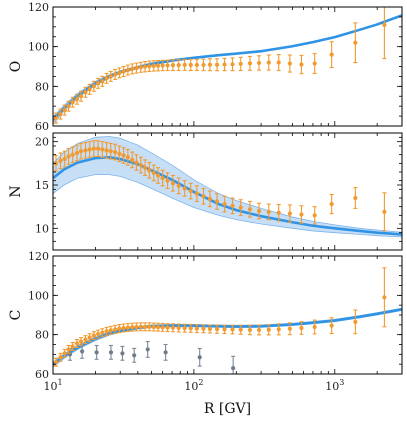  What do you see at coordinates (52, 385) in the screenshot?
I see `x-tick-label: 10¹` at bounding box center [52, 385].